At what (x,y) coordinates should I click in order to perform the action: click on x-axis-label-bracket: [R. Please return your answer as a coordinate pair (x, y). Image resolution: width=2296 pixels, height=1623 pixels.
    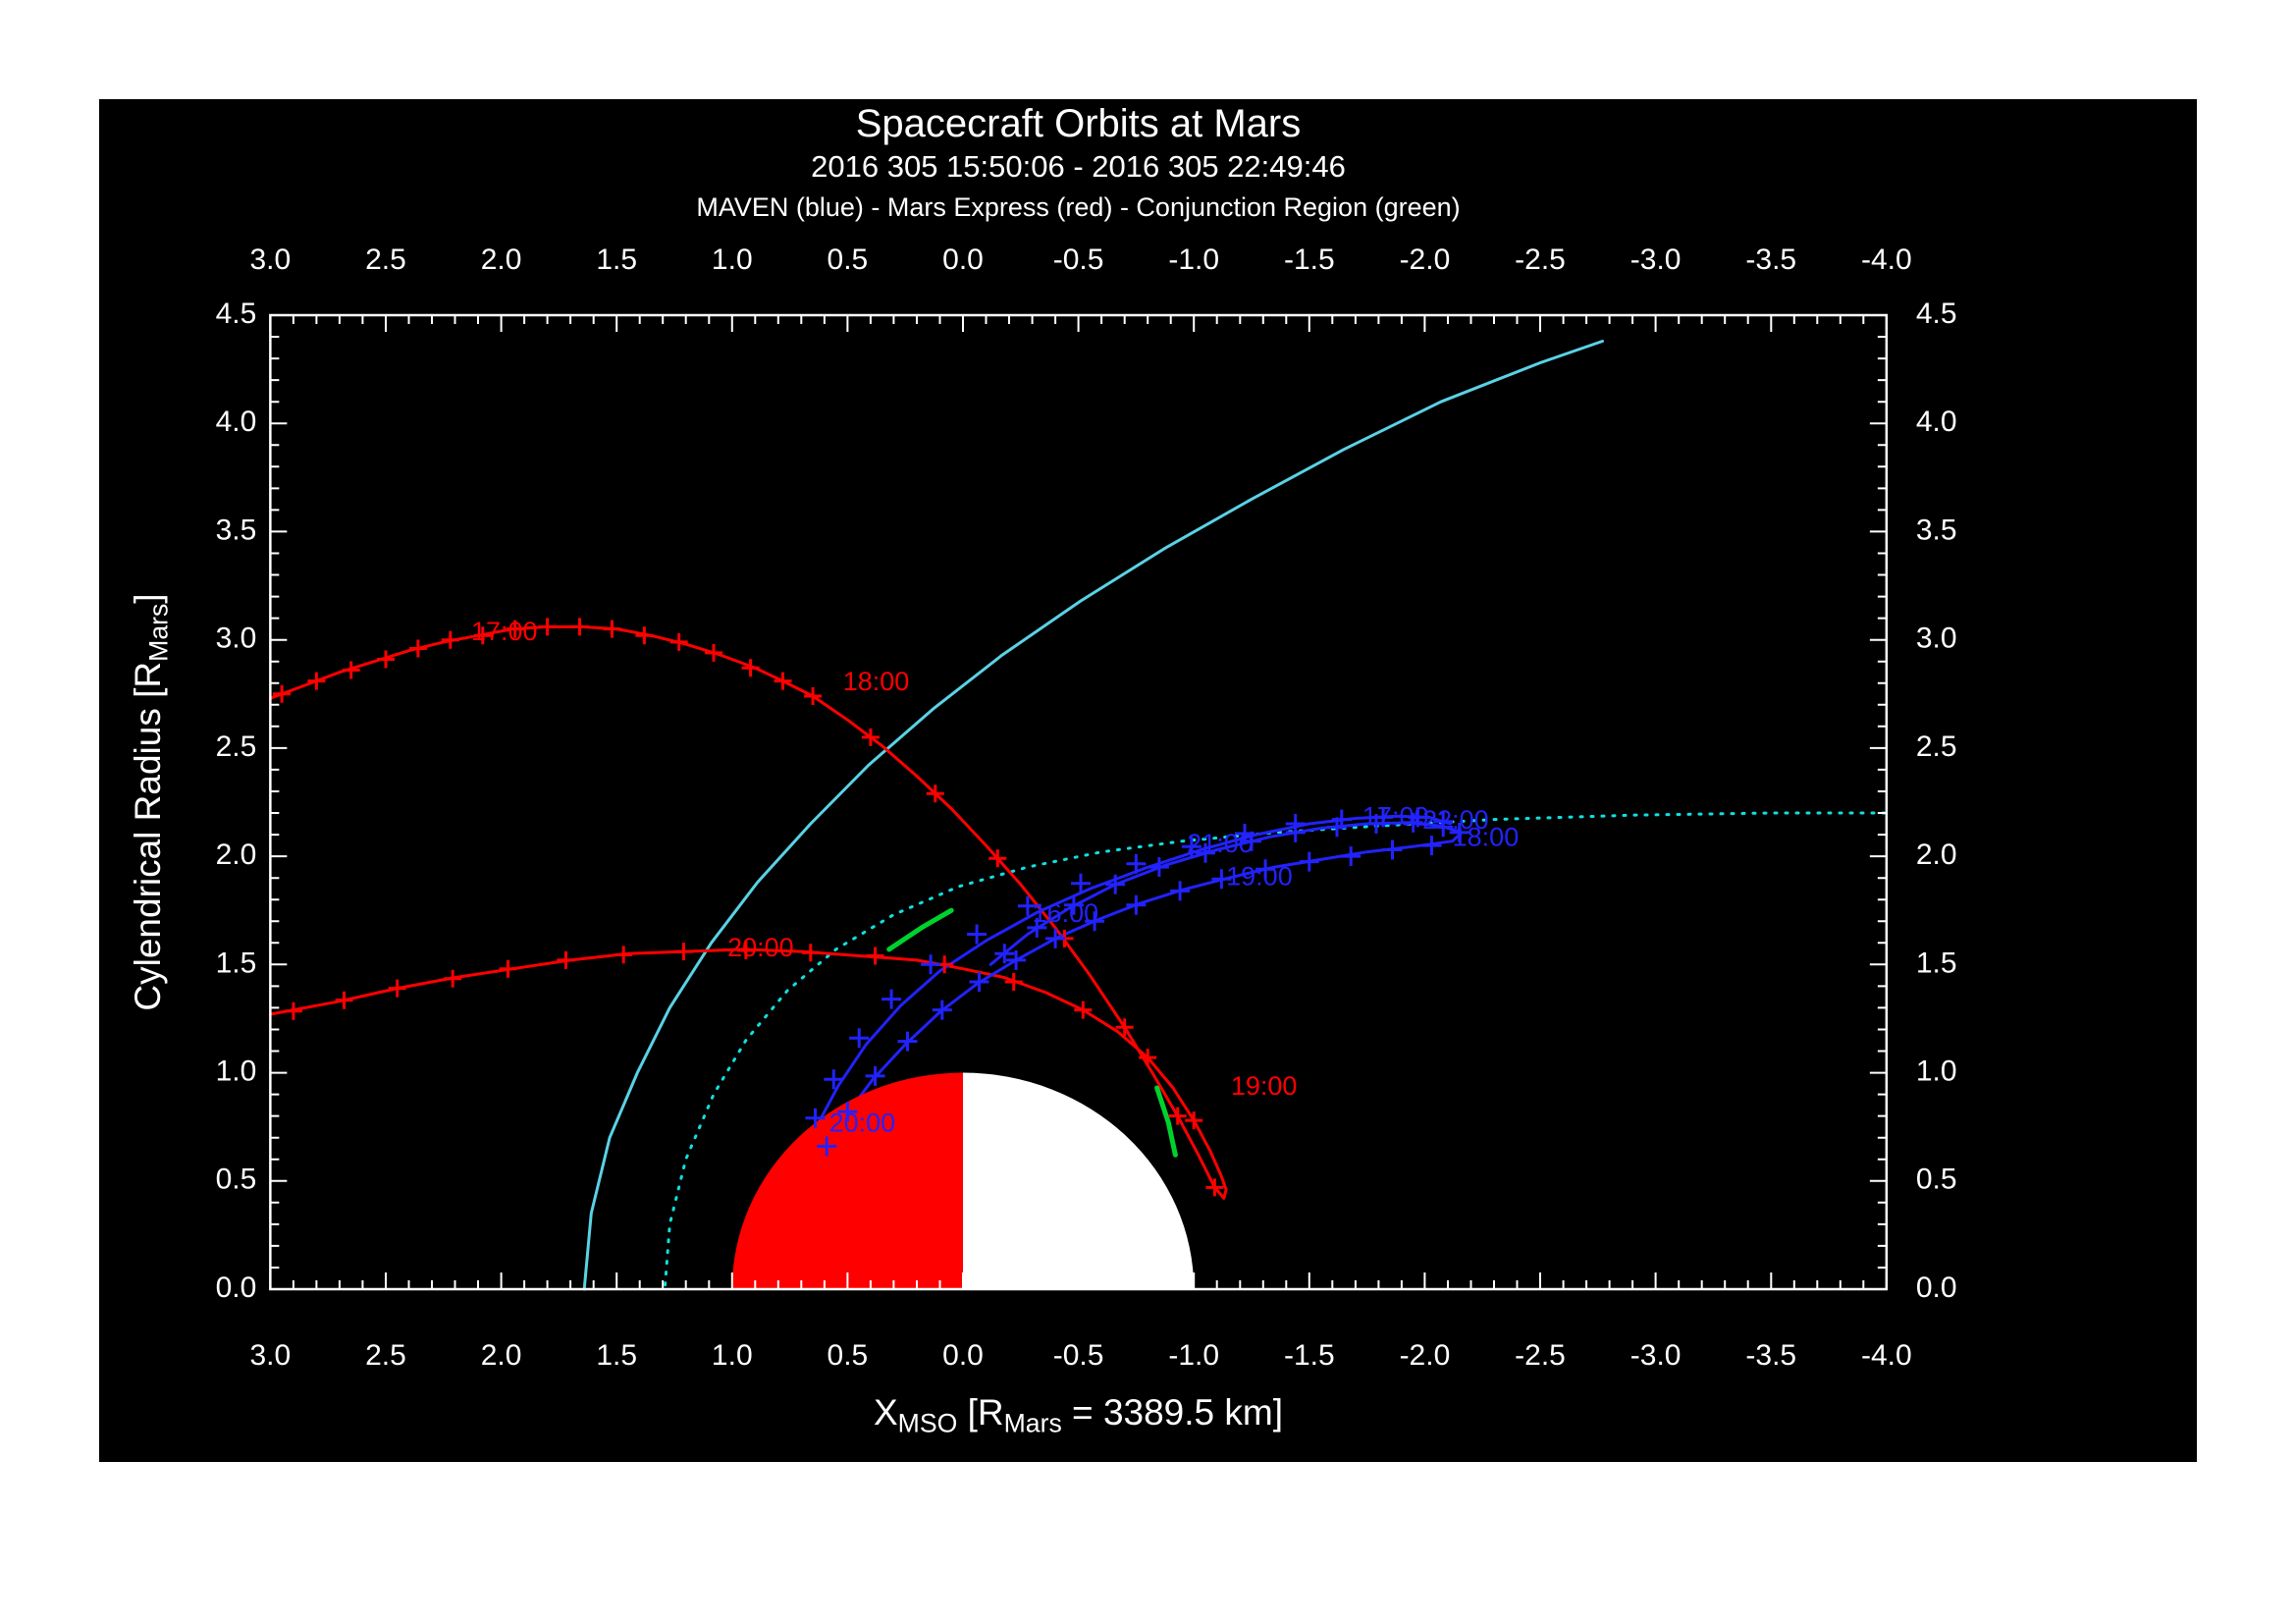
    Looking at the image, I should click on (981, 1412).